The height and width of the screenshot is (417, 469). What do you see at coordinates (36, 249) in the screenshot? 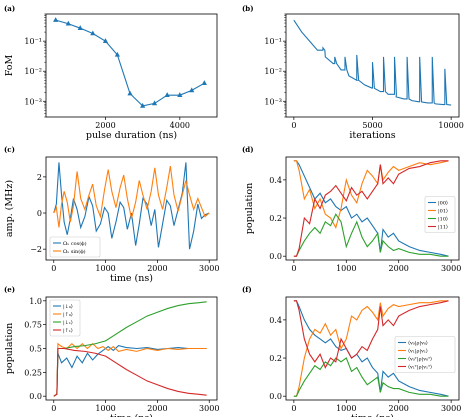
I see `y-tick-label: −2` at bounding box center [36, 249].